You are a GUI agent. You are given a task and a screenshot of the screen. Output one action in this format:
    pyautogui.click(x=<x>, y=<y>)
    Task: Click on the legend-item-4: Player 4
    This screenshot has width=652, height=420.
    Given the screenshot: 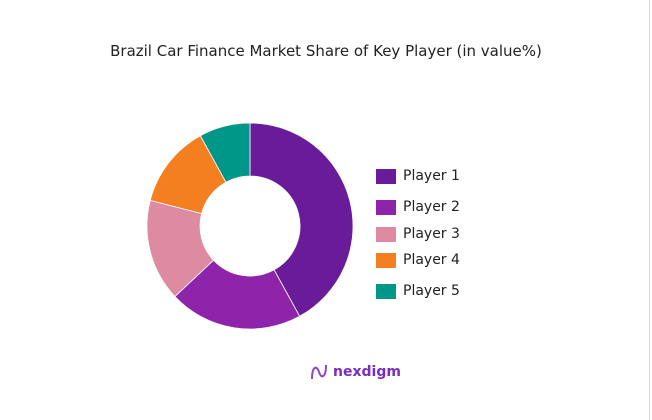 What is the action you would take?
    pyautogui.click(x=418, y=260)
    